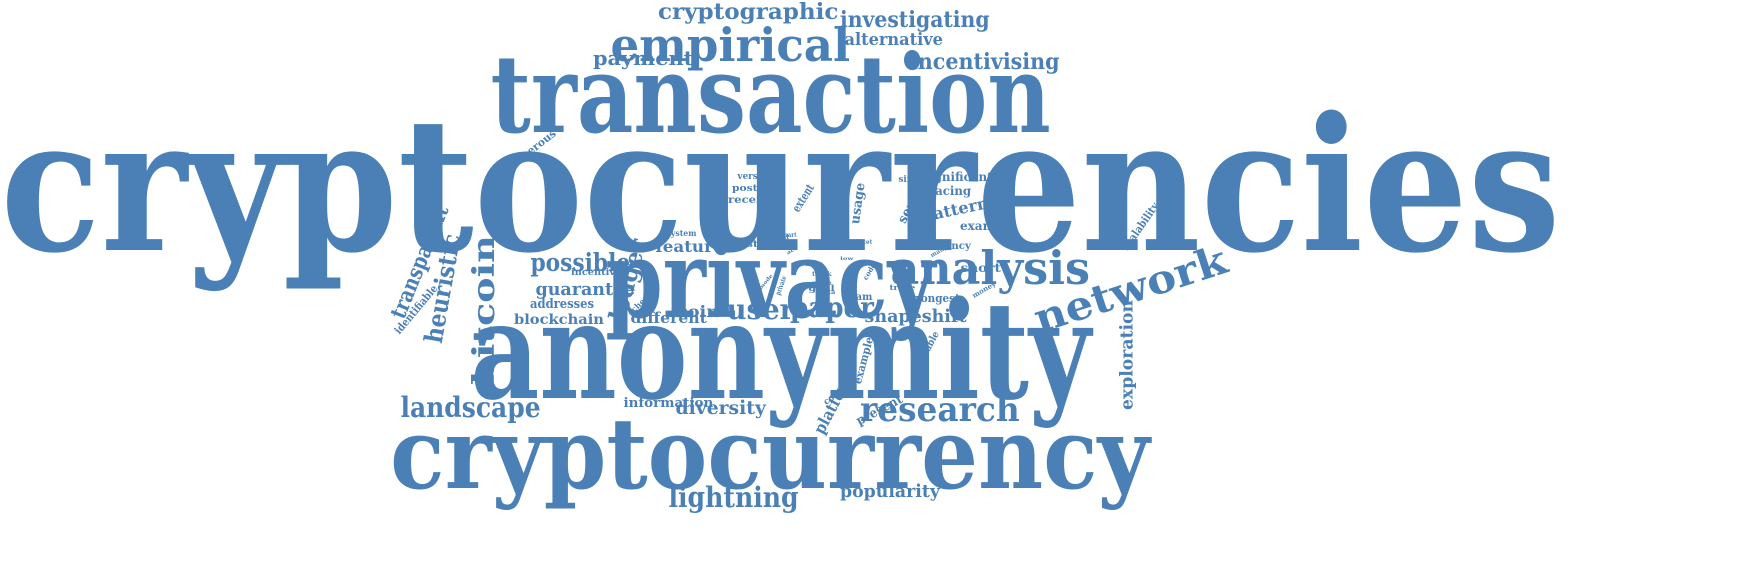 The height and width of the screenshot is (581, 1761). Describe the element at coordinates (984, 62) in the screenshot. I see `word-incentivising: incentivising` at that location.